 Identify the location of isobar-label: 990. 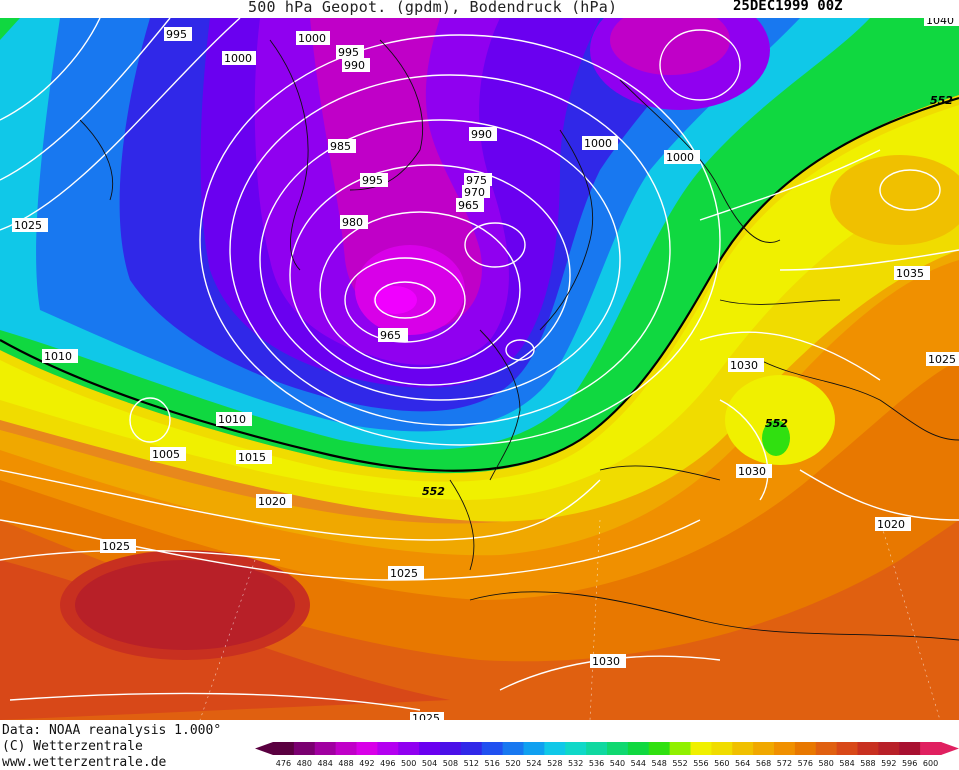
(483, 134).